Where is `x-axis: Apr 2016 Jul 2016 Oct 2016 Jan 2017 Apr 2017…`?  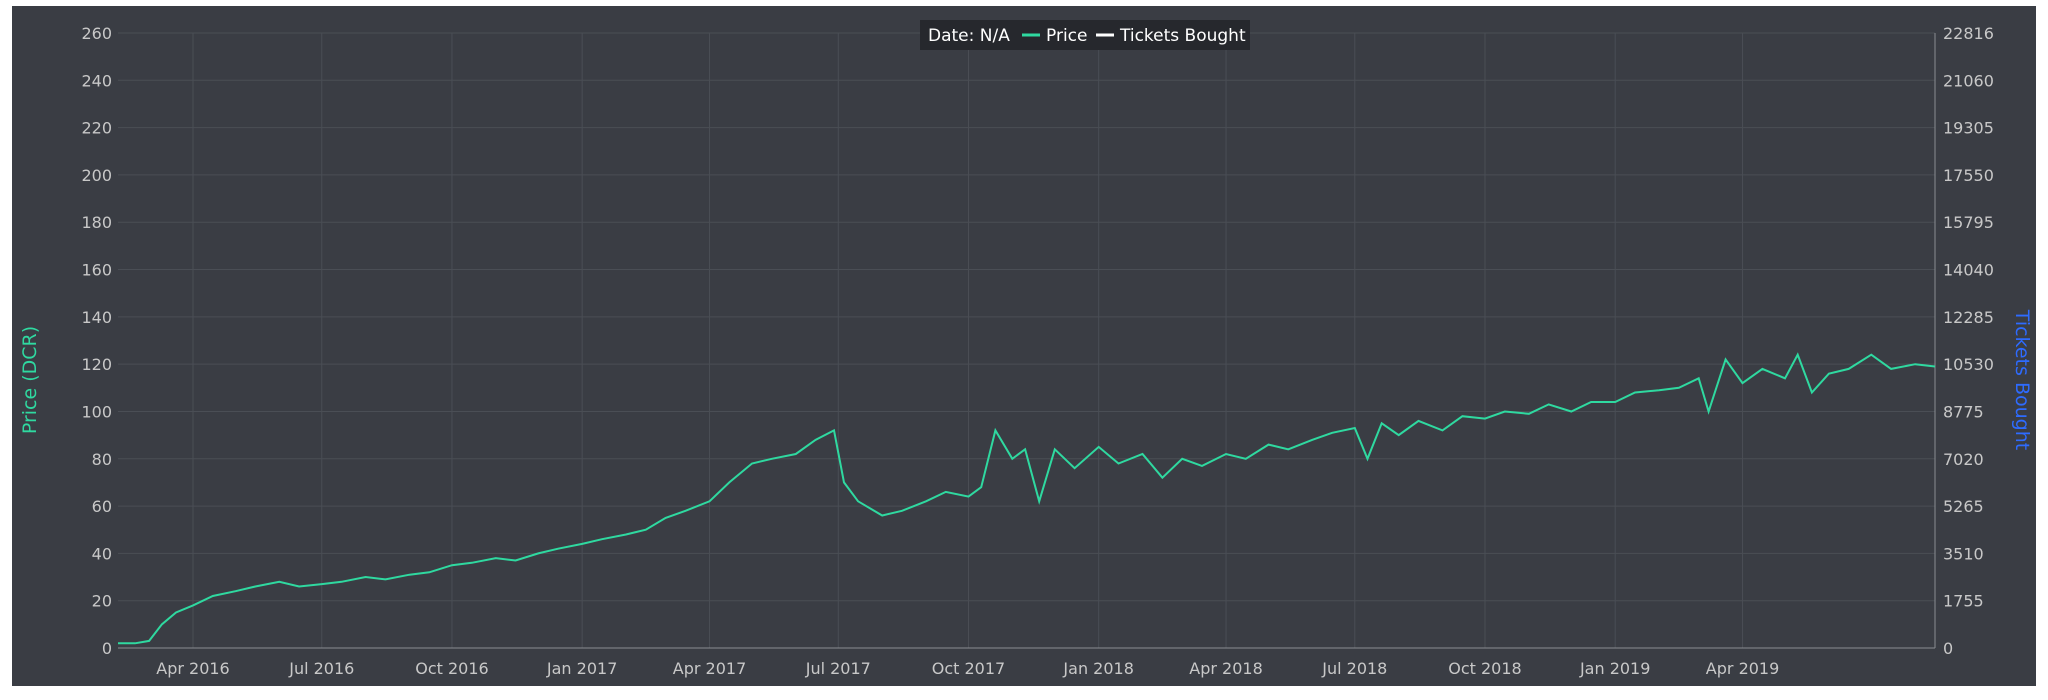
x-axis: Apr 2016 Jul 2016 Oct 2016 Jan 2017 Apr 2017… is located at coordinates (967, 668).